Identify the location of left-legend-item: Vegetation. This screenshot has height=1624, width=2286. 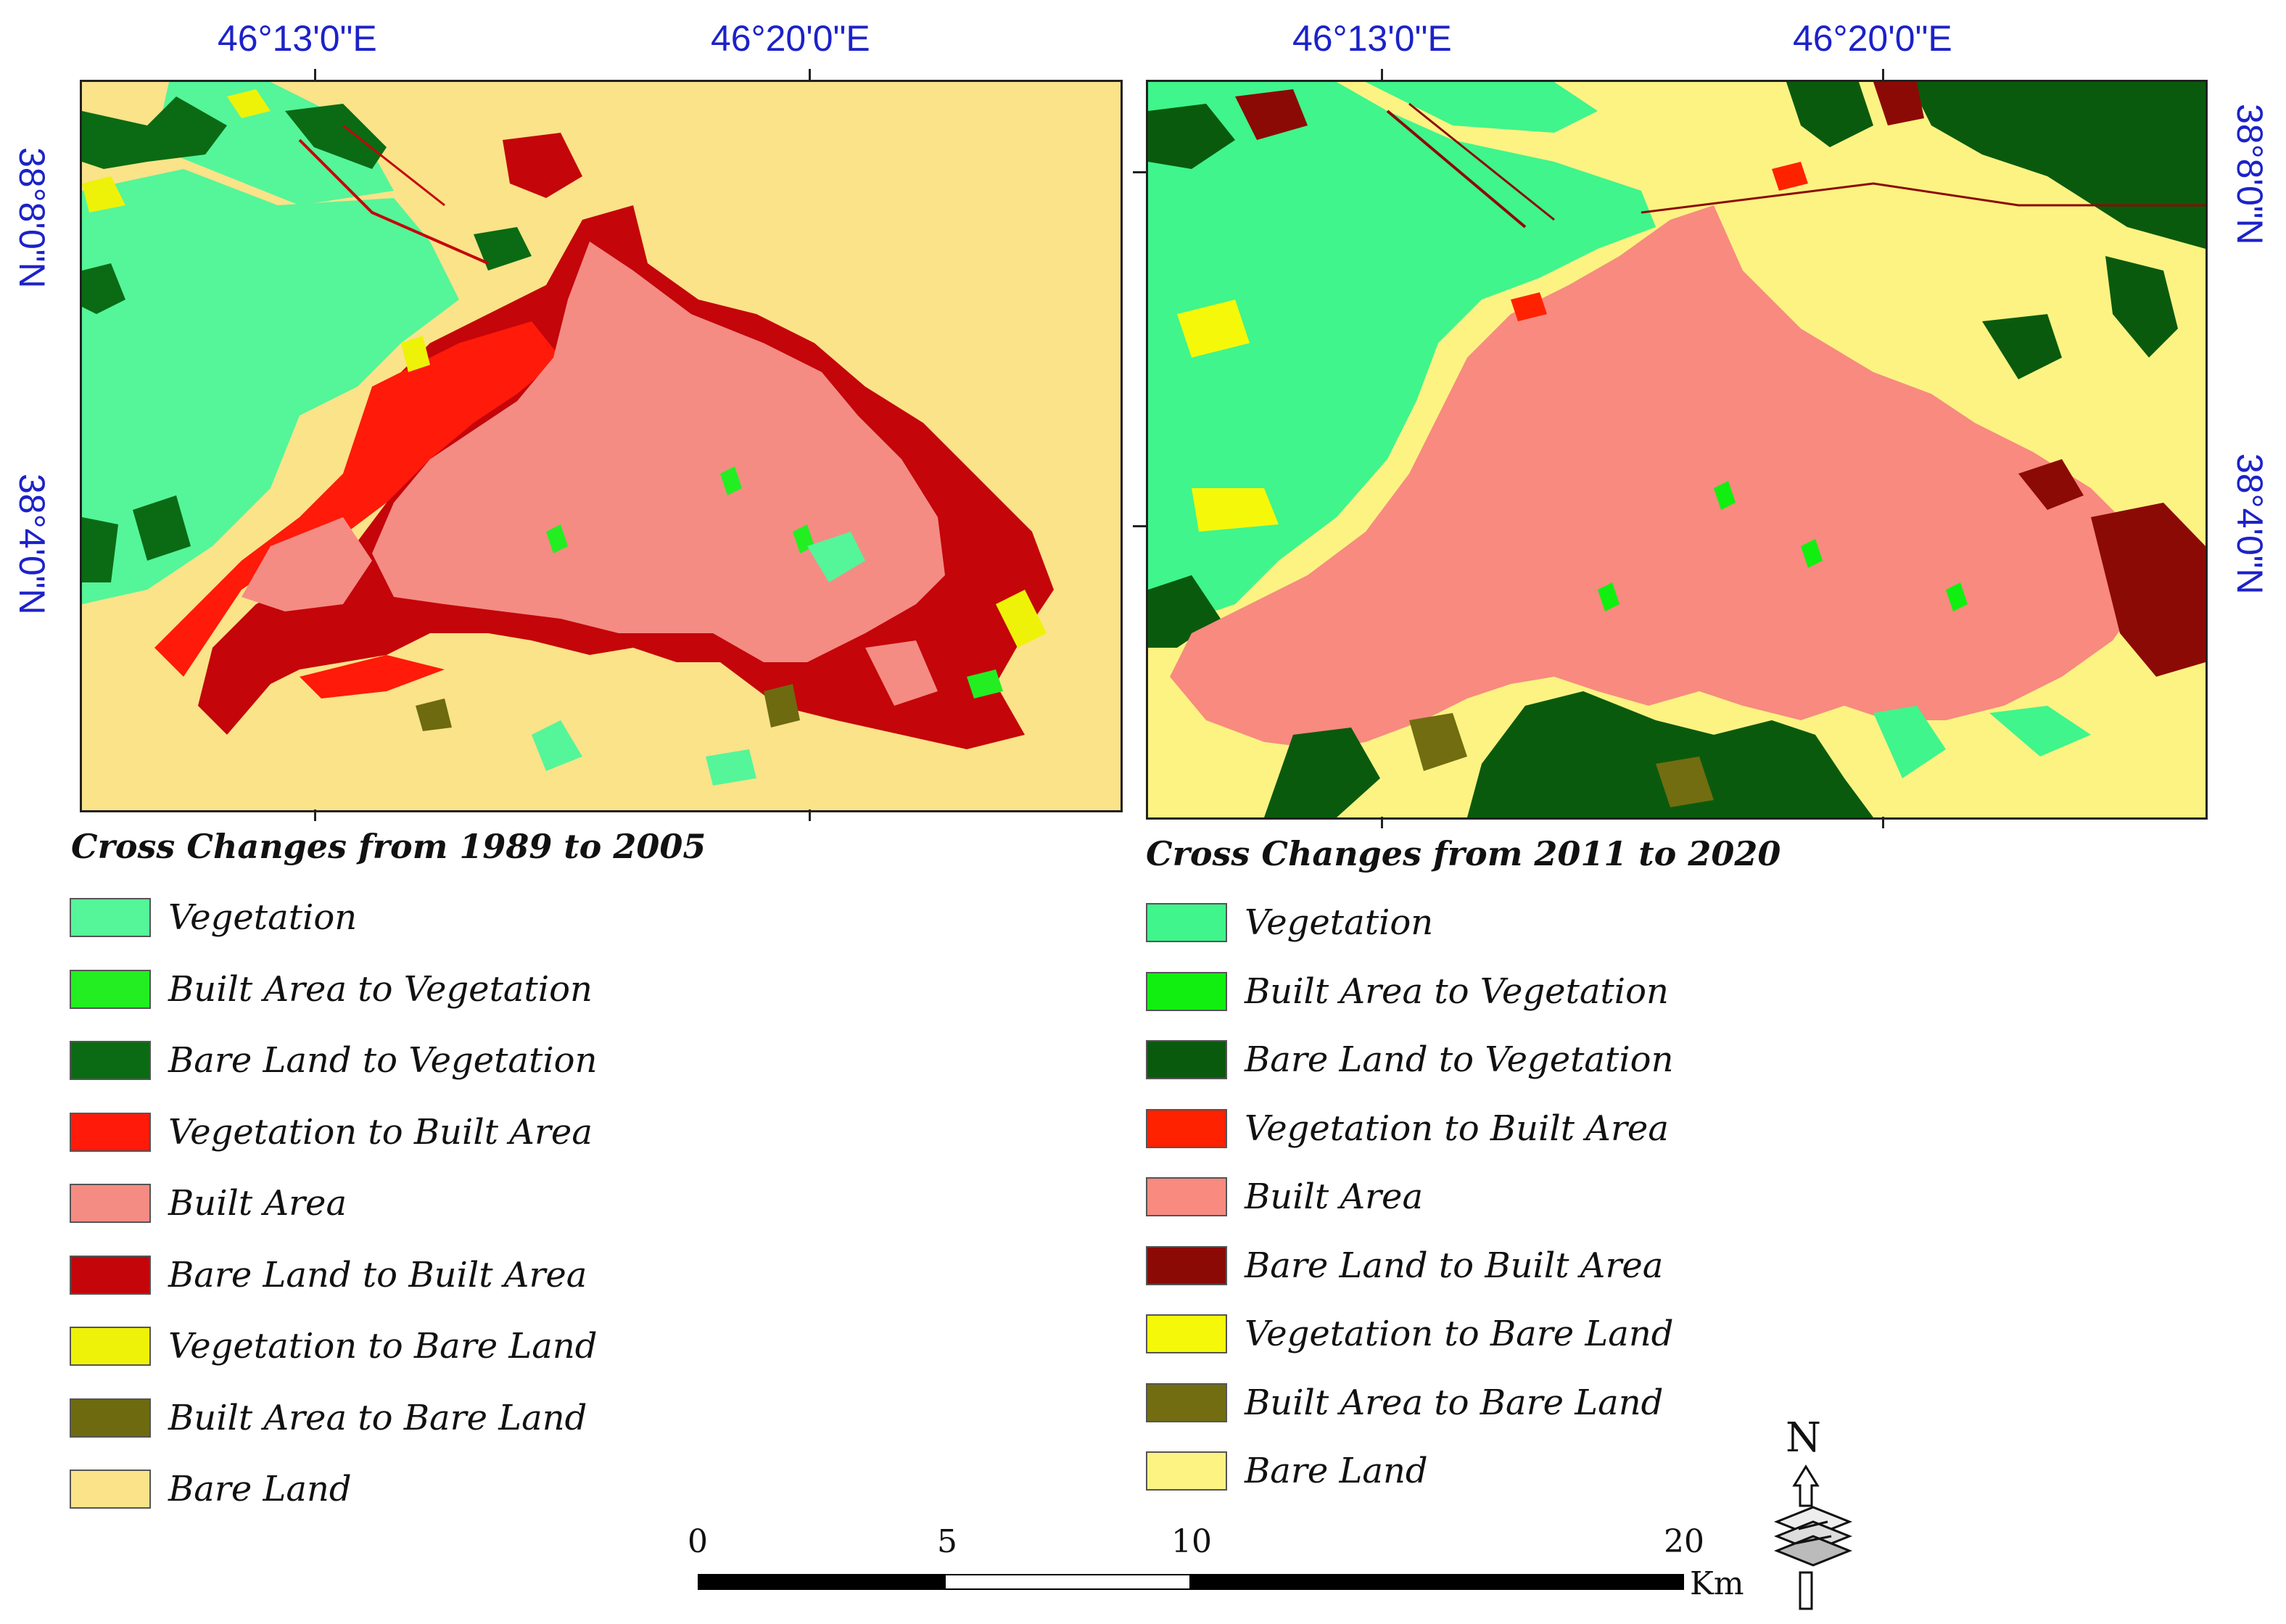
(214, 918).